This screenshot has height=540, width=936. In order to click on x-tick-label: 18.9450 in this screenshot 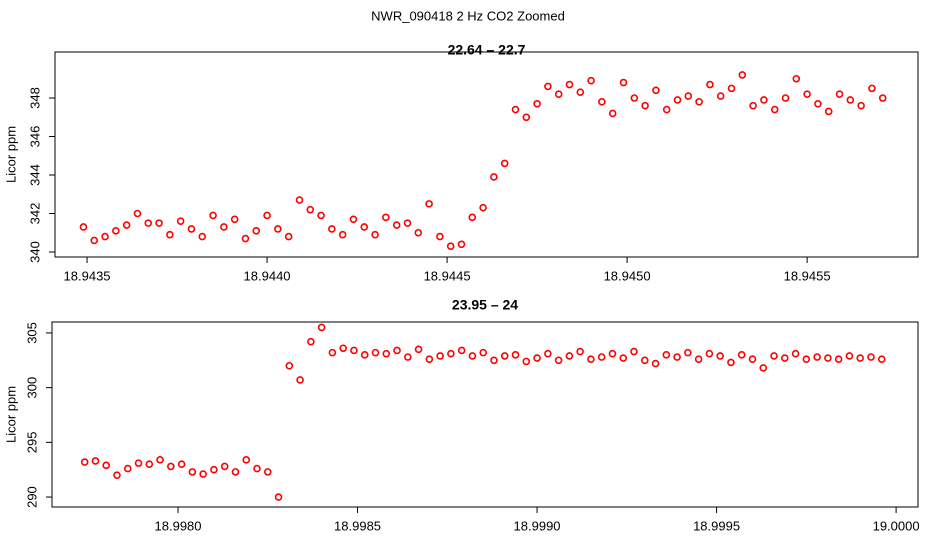, I will do `click(627, 275)`.